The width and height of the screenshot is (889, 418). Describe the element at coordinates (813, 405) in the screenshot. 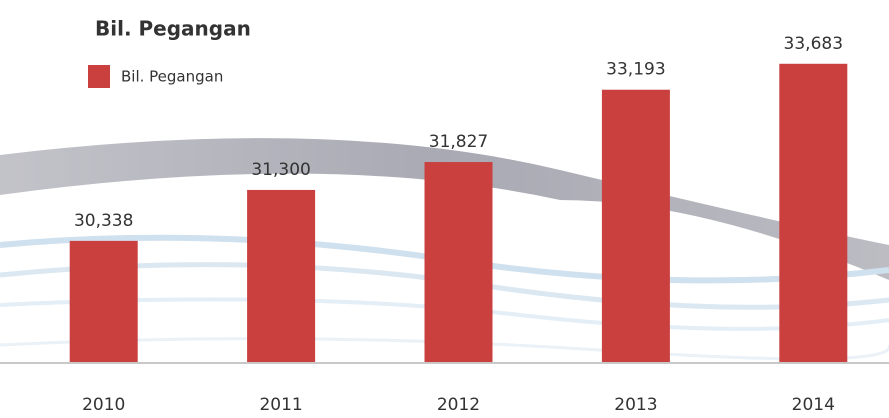

I see `x-tick-label: 2014` at that location.